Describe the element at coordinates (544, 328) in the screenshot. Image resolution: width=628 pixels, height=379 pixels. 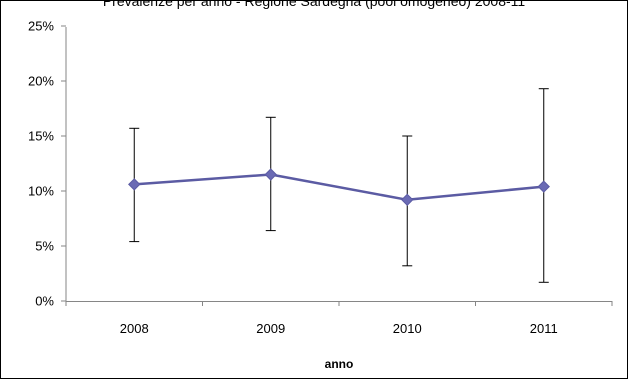
I see `x-tick-label: 2011` at that location.